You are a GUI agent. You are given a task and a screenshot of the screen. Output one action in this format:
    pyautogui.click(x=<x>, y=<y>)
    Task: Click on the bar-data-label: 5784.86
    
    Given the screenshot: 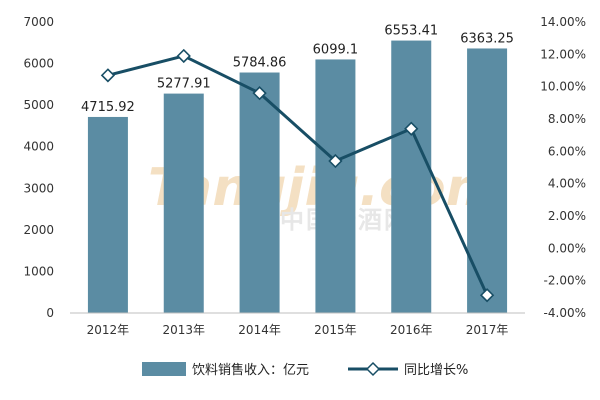 What is the action you would take?
    pyautogui.click(x=260, y=63)
    